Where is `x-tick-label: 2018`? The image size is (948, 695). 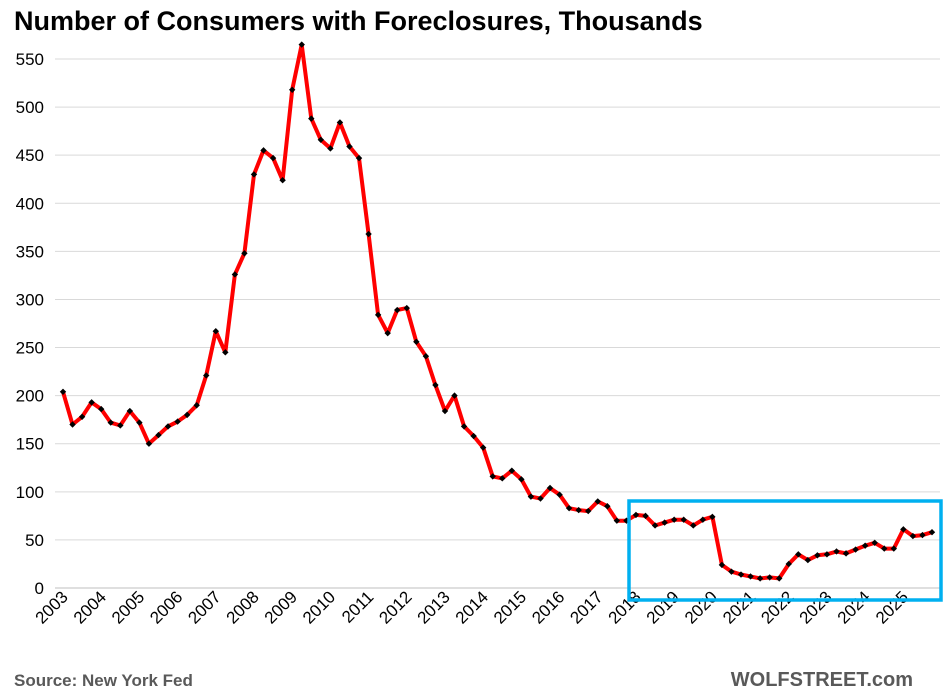 x-tick-label: 2018 is located at coordinates (625, 607).